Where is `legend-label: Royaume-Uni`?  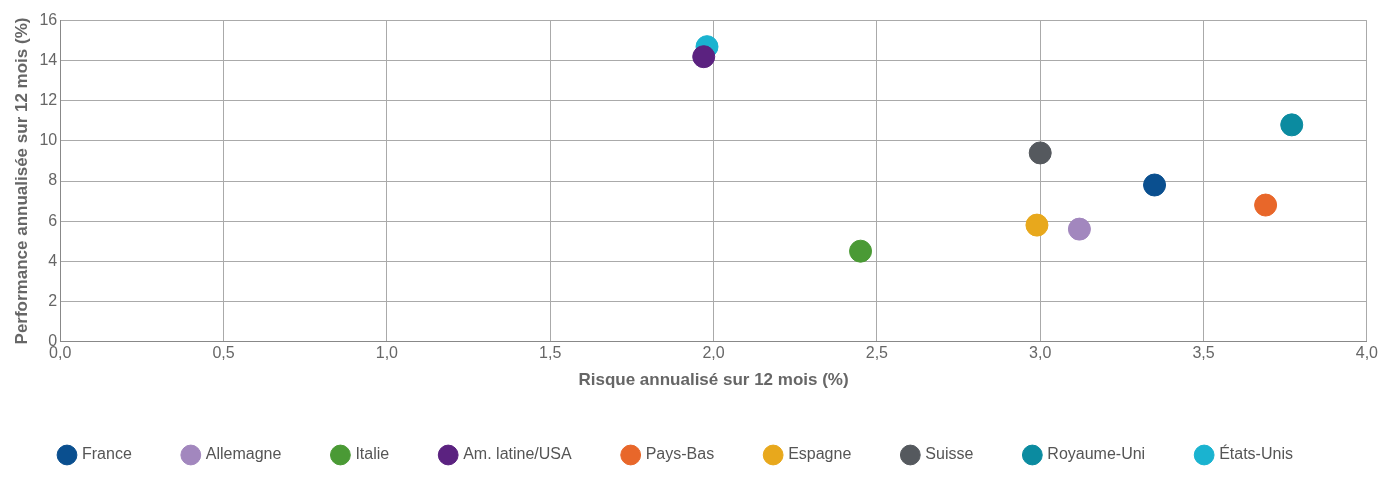
legend-label: Royaume-Uni is located at coordinates (1096, 454).